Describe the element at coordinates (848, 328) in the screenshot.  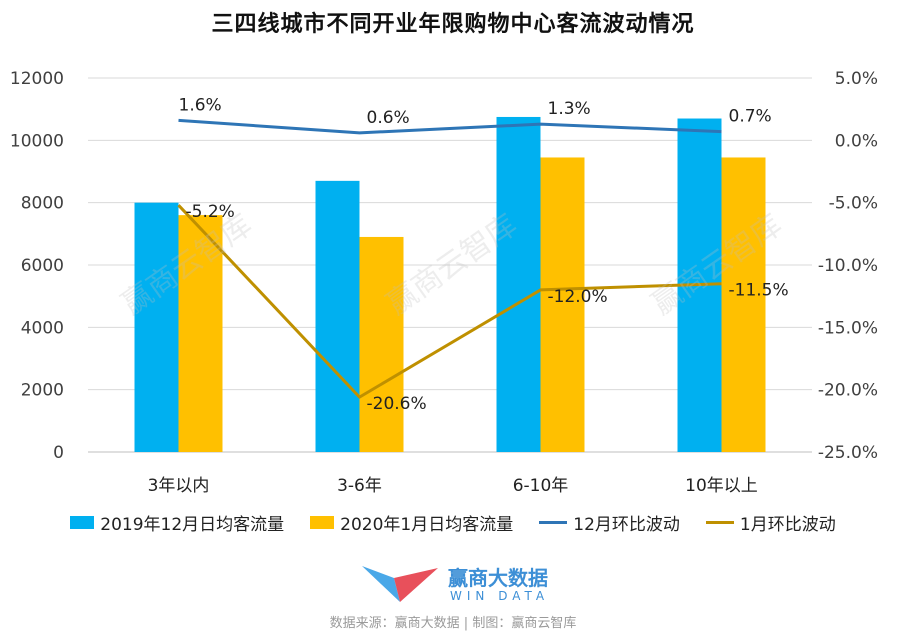
I see `y-right-tick-label: -15.0%` at that location.